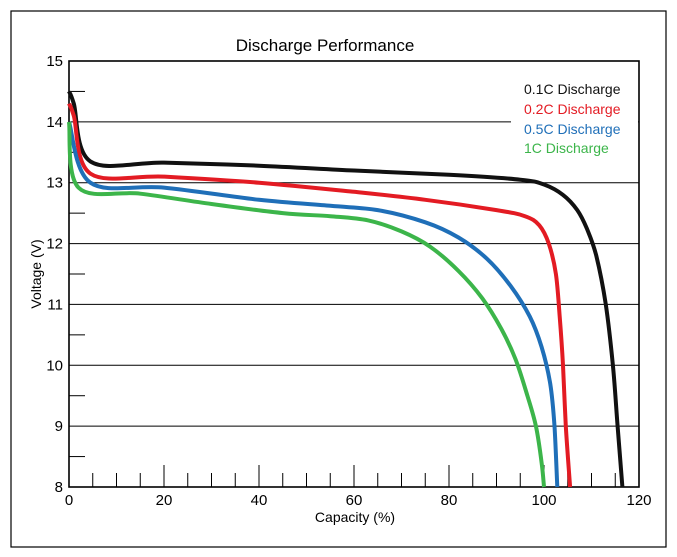 This screenshot has width=677, height=557. What do you see at coordinates (543, 500) in the screenshot?
I see `x-tick-label: 100` at bounding box center [543, 500].